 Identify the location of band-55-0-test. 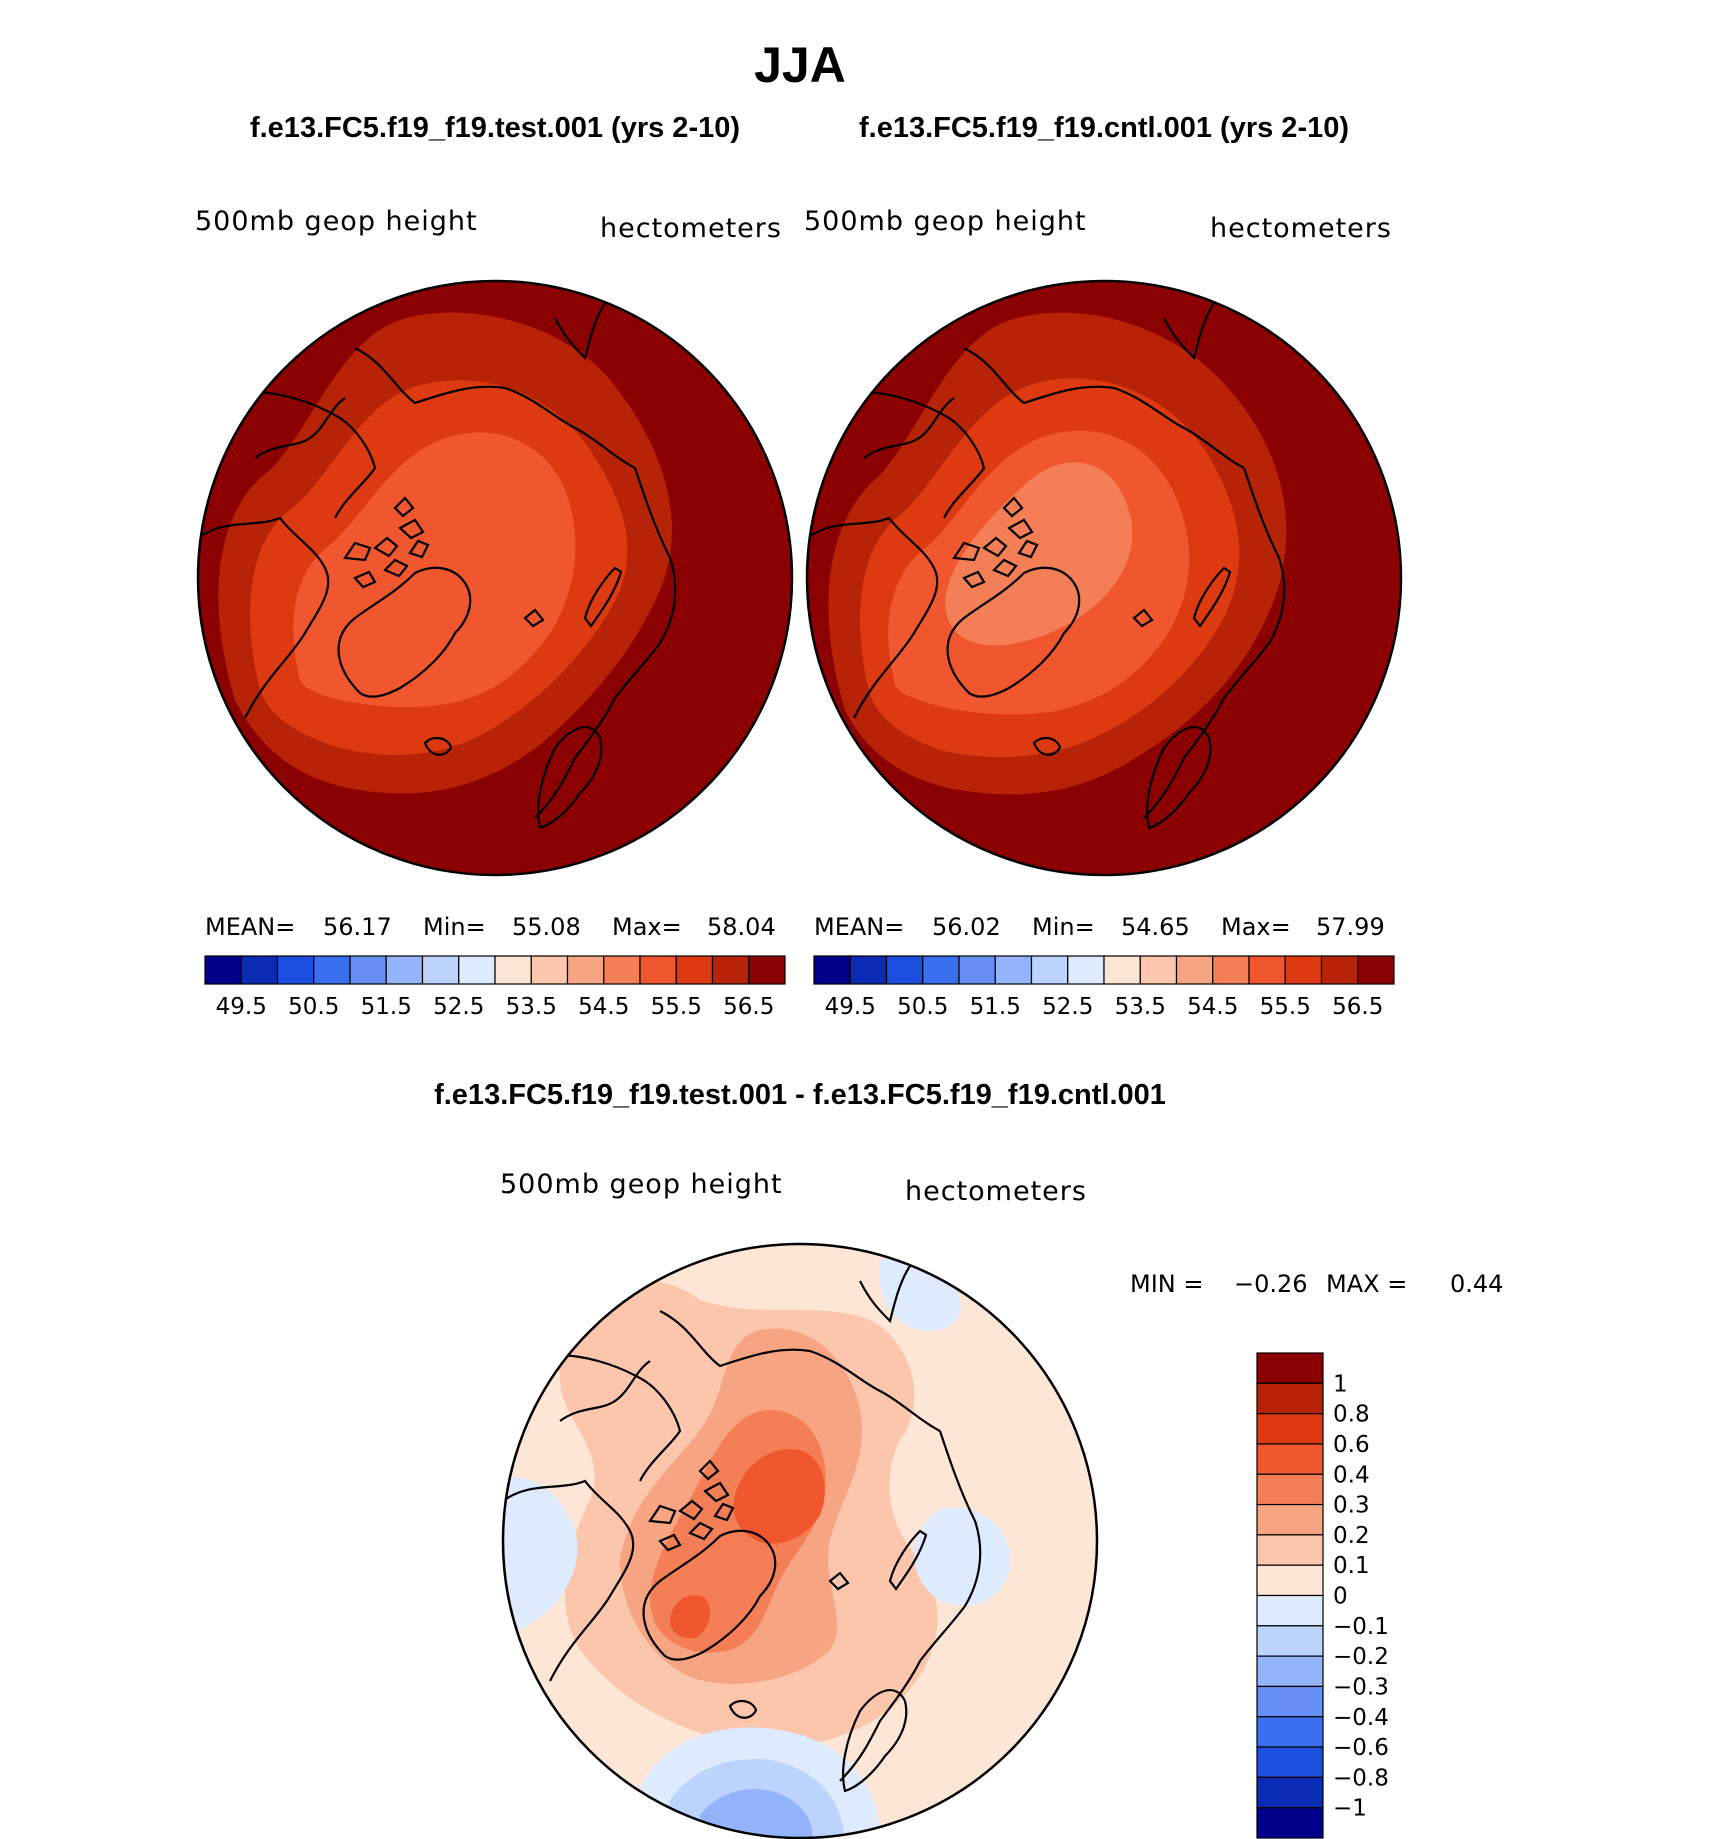
(434, 570).